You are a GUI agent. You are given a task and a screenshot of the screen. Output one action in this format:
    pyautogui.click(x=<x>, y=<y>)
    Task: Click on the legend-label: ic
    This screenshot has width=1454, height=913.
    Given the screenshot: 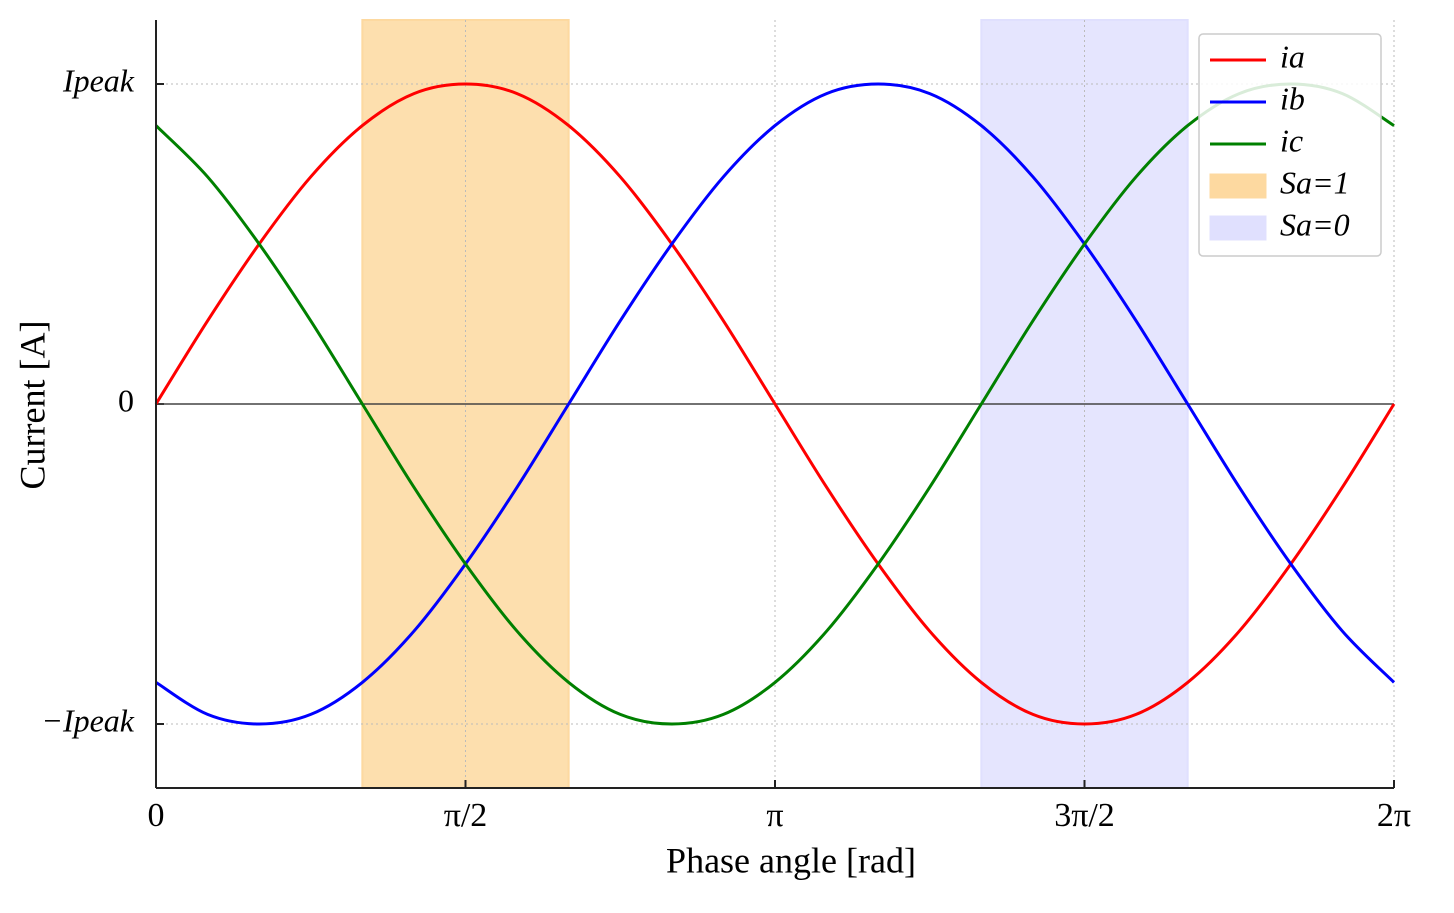 What is the action you would take?
    pyautogui.click(x=1291, y=140)
    